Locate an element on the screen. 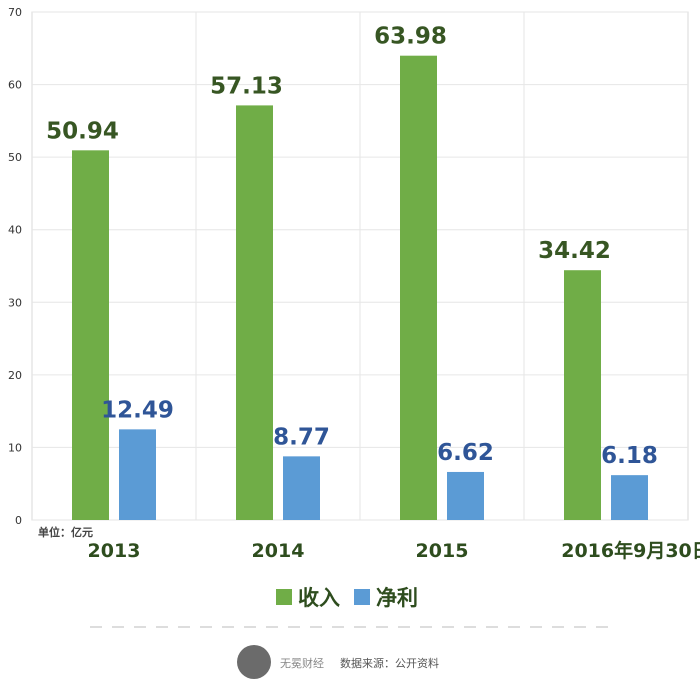 The width and height of the screenshot is (700, 686). unit-label: 单位：亿元 is located at coordinates (65, 532).